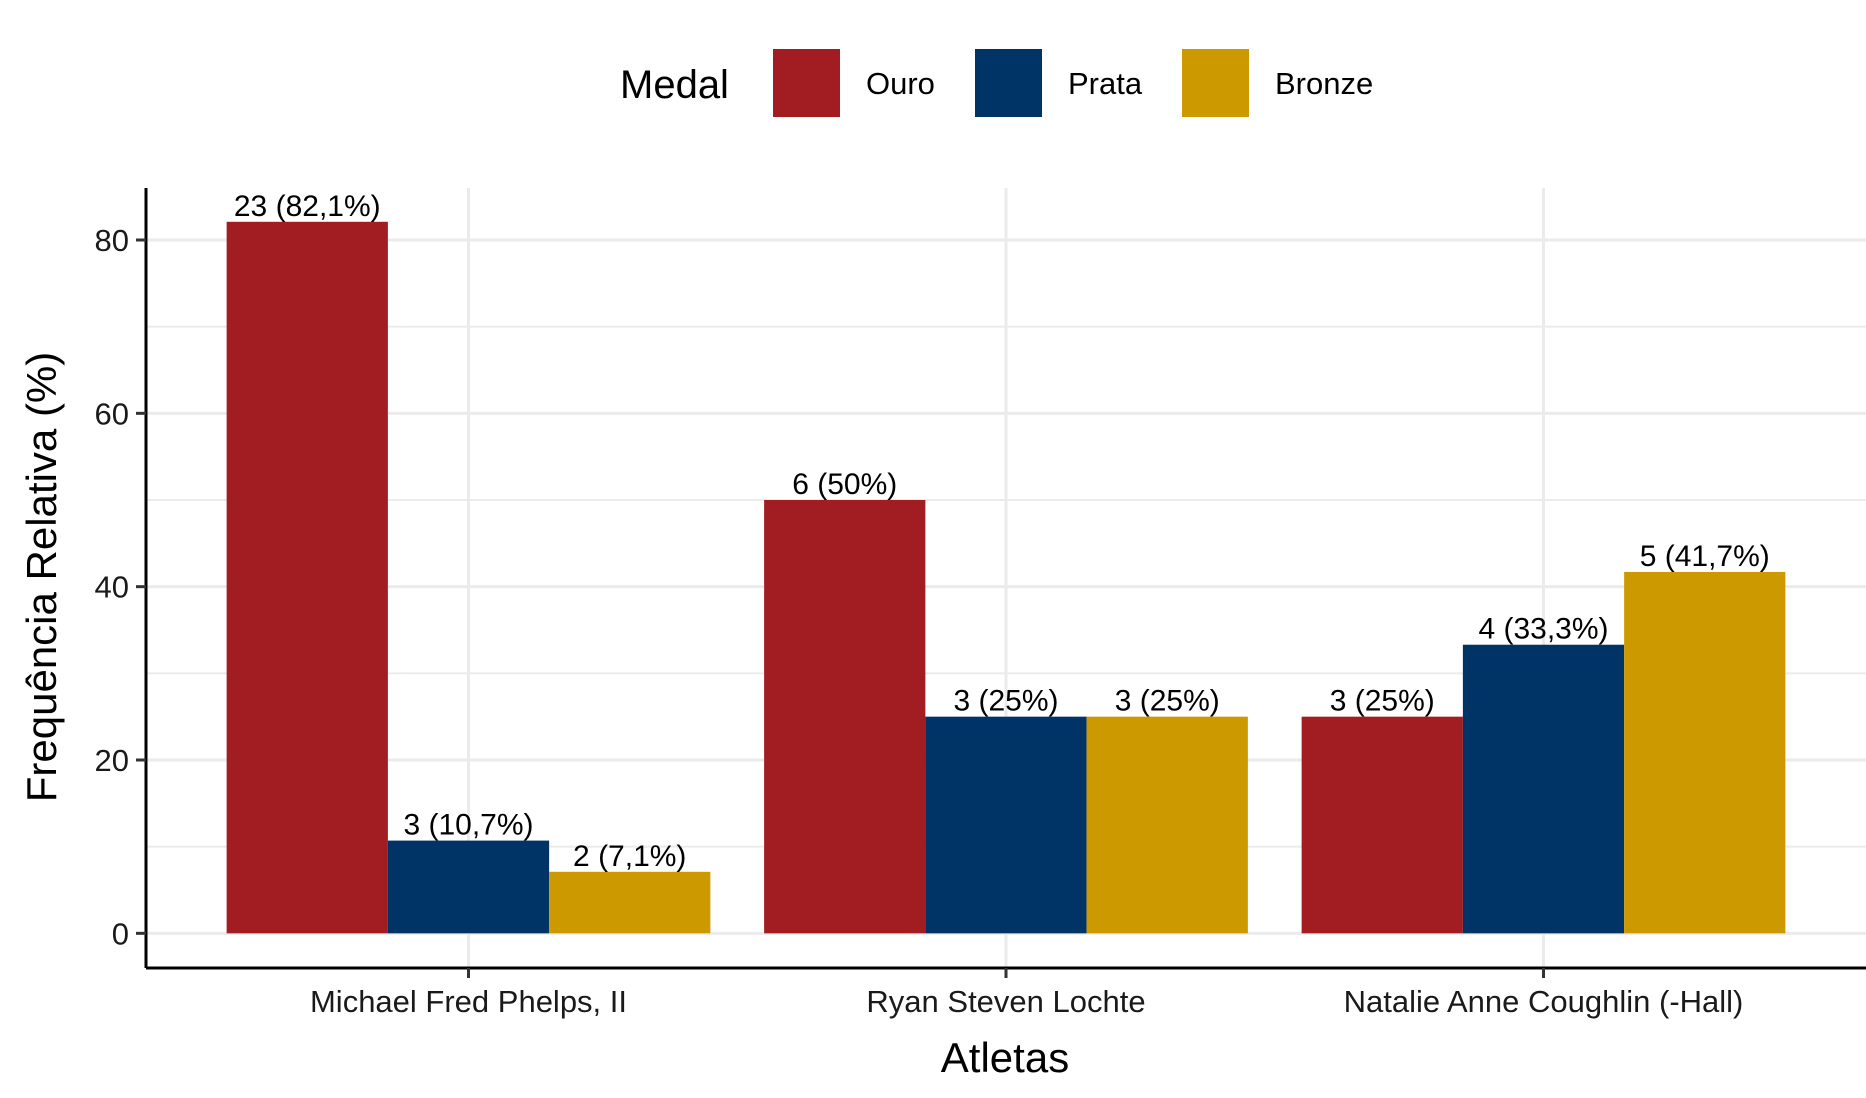 This screenshot has height=1098, width=1866. I want to click on bar-label: 6 (50%), so click(844, 484).